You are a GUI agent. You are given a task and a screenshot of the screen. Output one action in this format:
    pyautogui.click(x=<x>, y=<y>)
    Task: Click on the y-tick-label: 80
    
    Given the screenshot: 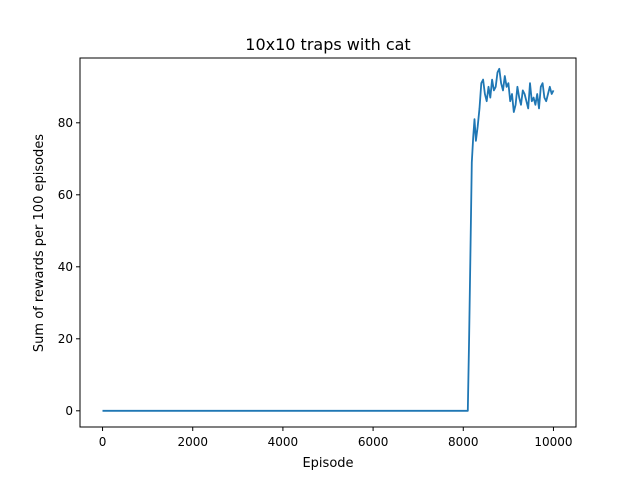 What is the action you would take?
    pyautogui.click(x=65, y=123)
    